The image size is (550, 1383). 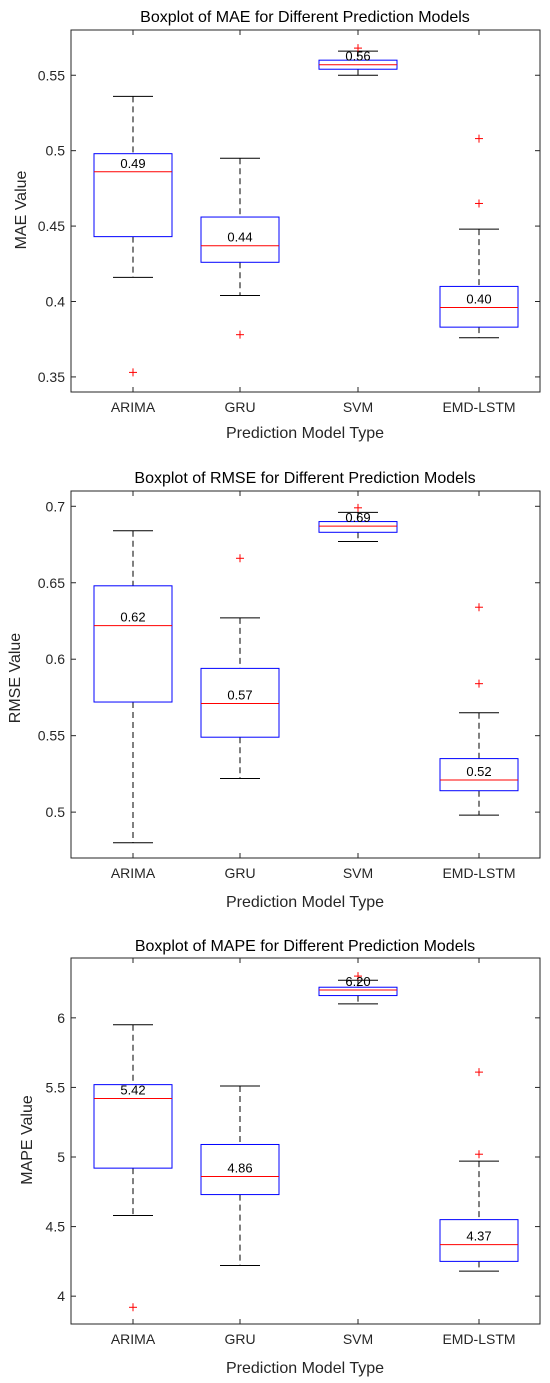 I want to click on y-tick-label: 5, so click(x=61, y=1157).